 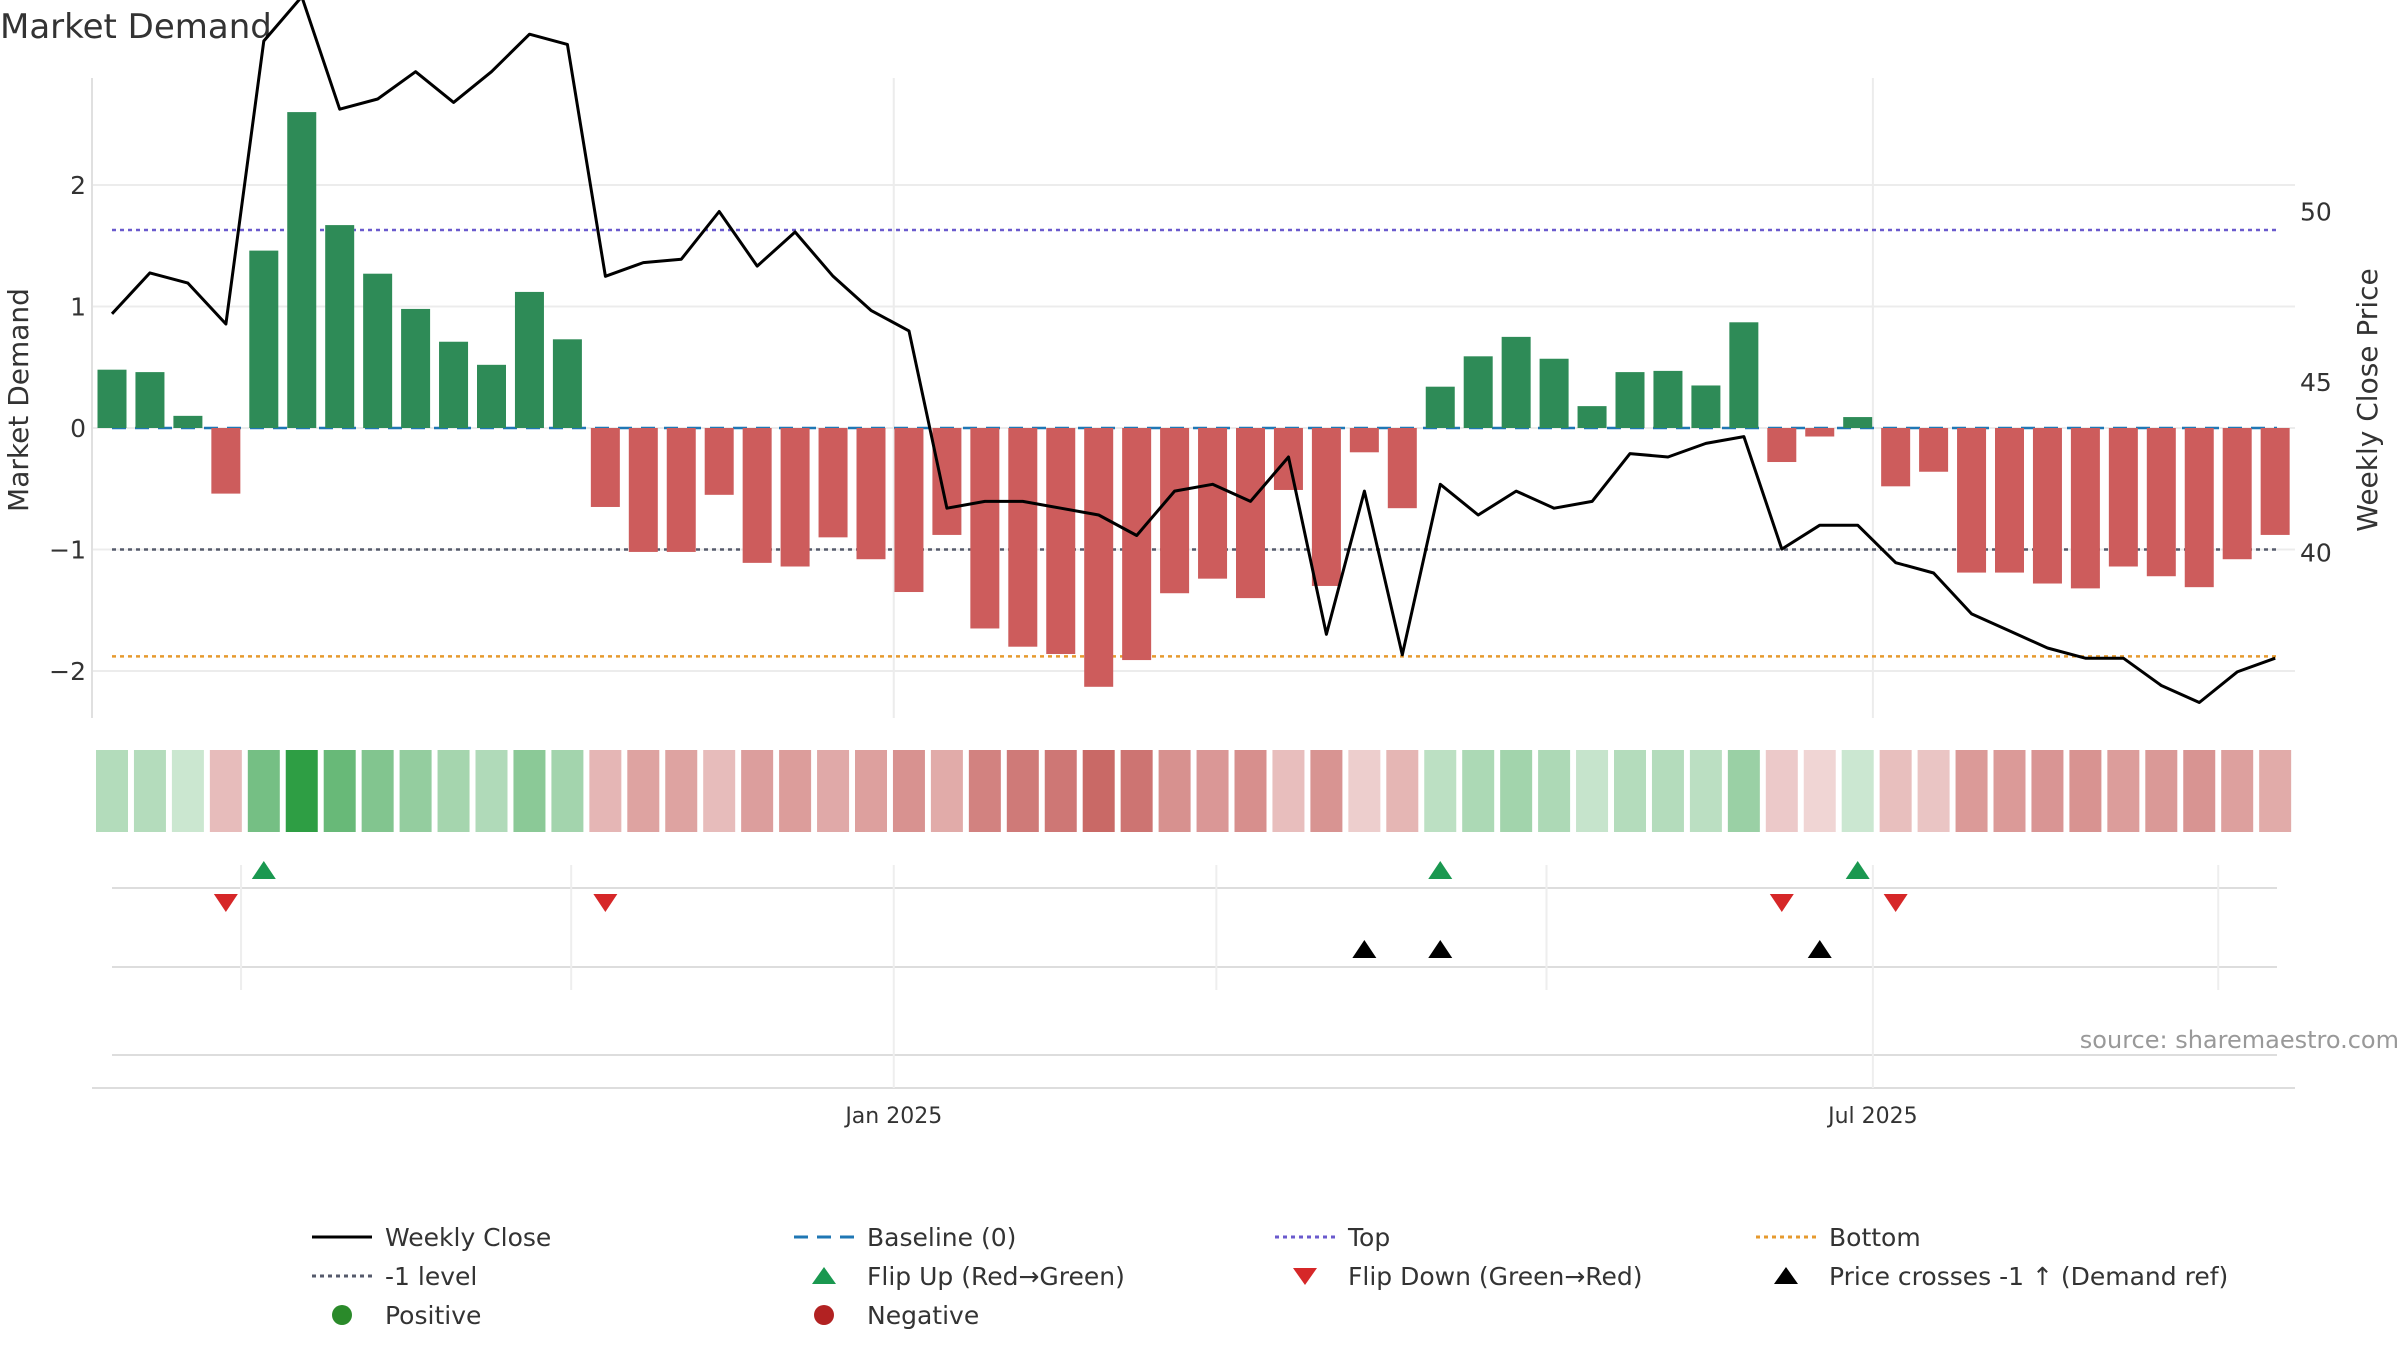 I want to click on y-tick-label: 0, so click(x=78, y=428).